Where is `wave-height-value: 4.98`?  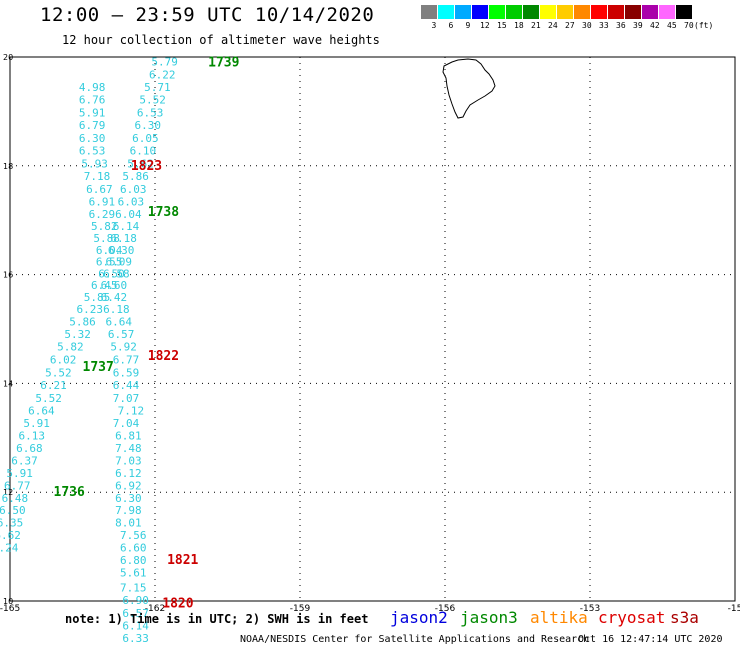 wave-height-value: 4.98 is located at coordinates (92, 87).